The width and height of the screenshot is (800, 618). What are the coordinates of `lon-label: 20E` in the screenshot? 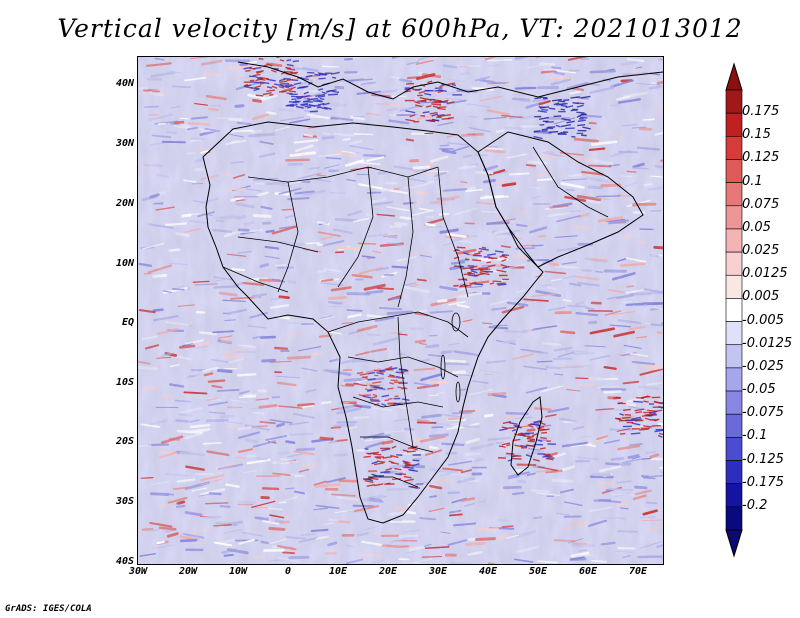 It's located at (388, 571).